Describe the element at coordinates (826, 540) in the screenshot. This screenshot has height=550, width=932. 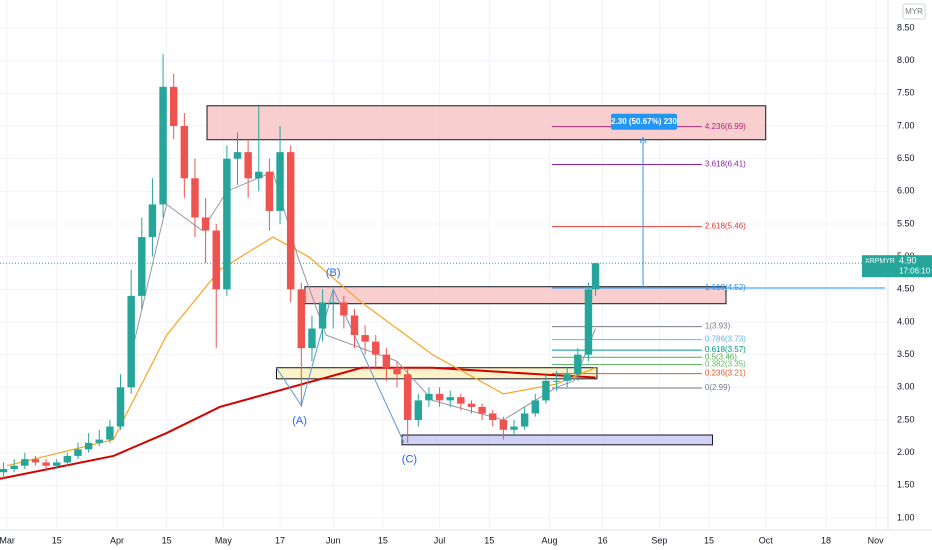
I see `x-tick-label: 18` at that location.